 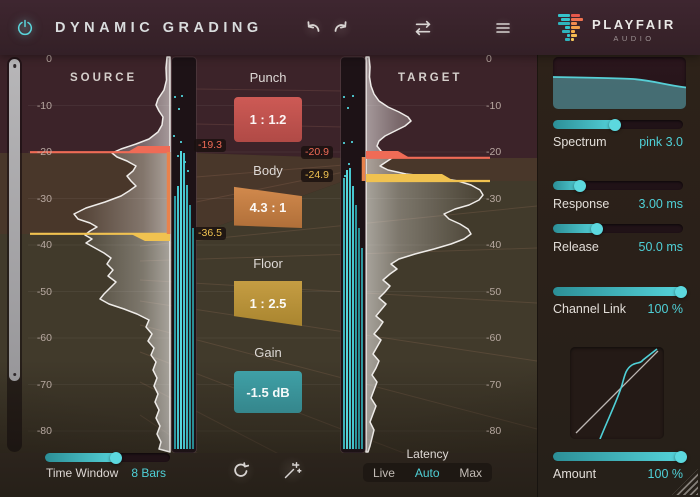 I want to click on source-threshold-high-readout: -19.3, so click(x=210, y=145).